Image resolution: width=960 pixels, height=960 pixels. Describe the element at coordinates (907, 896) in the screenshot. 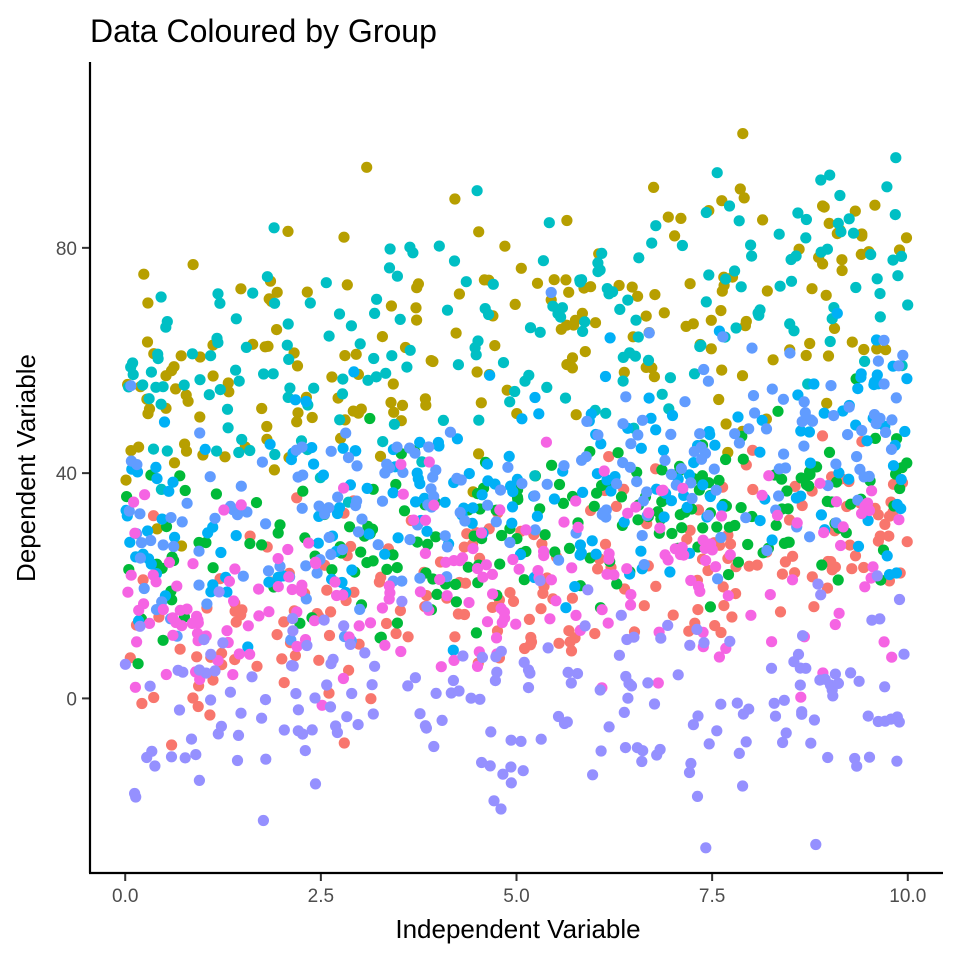

I see `x-tick-label: 10.0` at that location.